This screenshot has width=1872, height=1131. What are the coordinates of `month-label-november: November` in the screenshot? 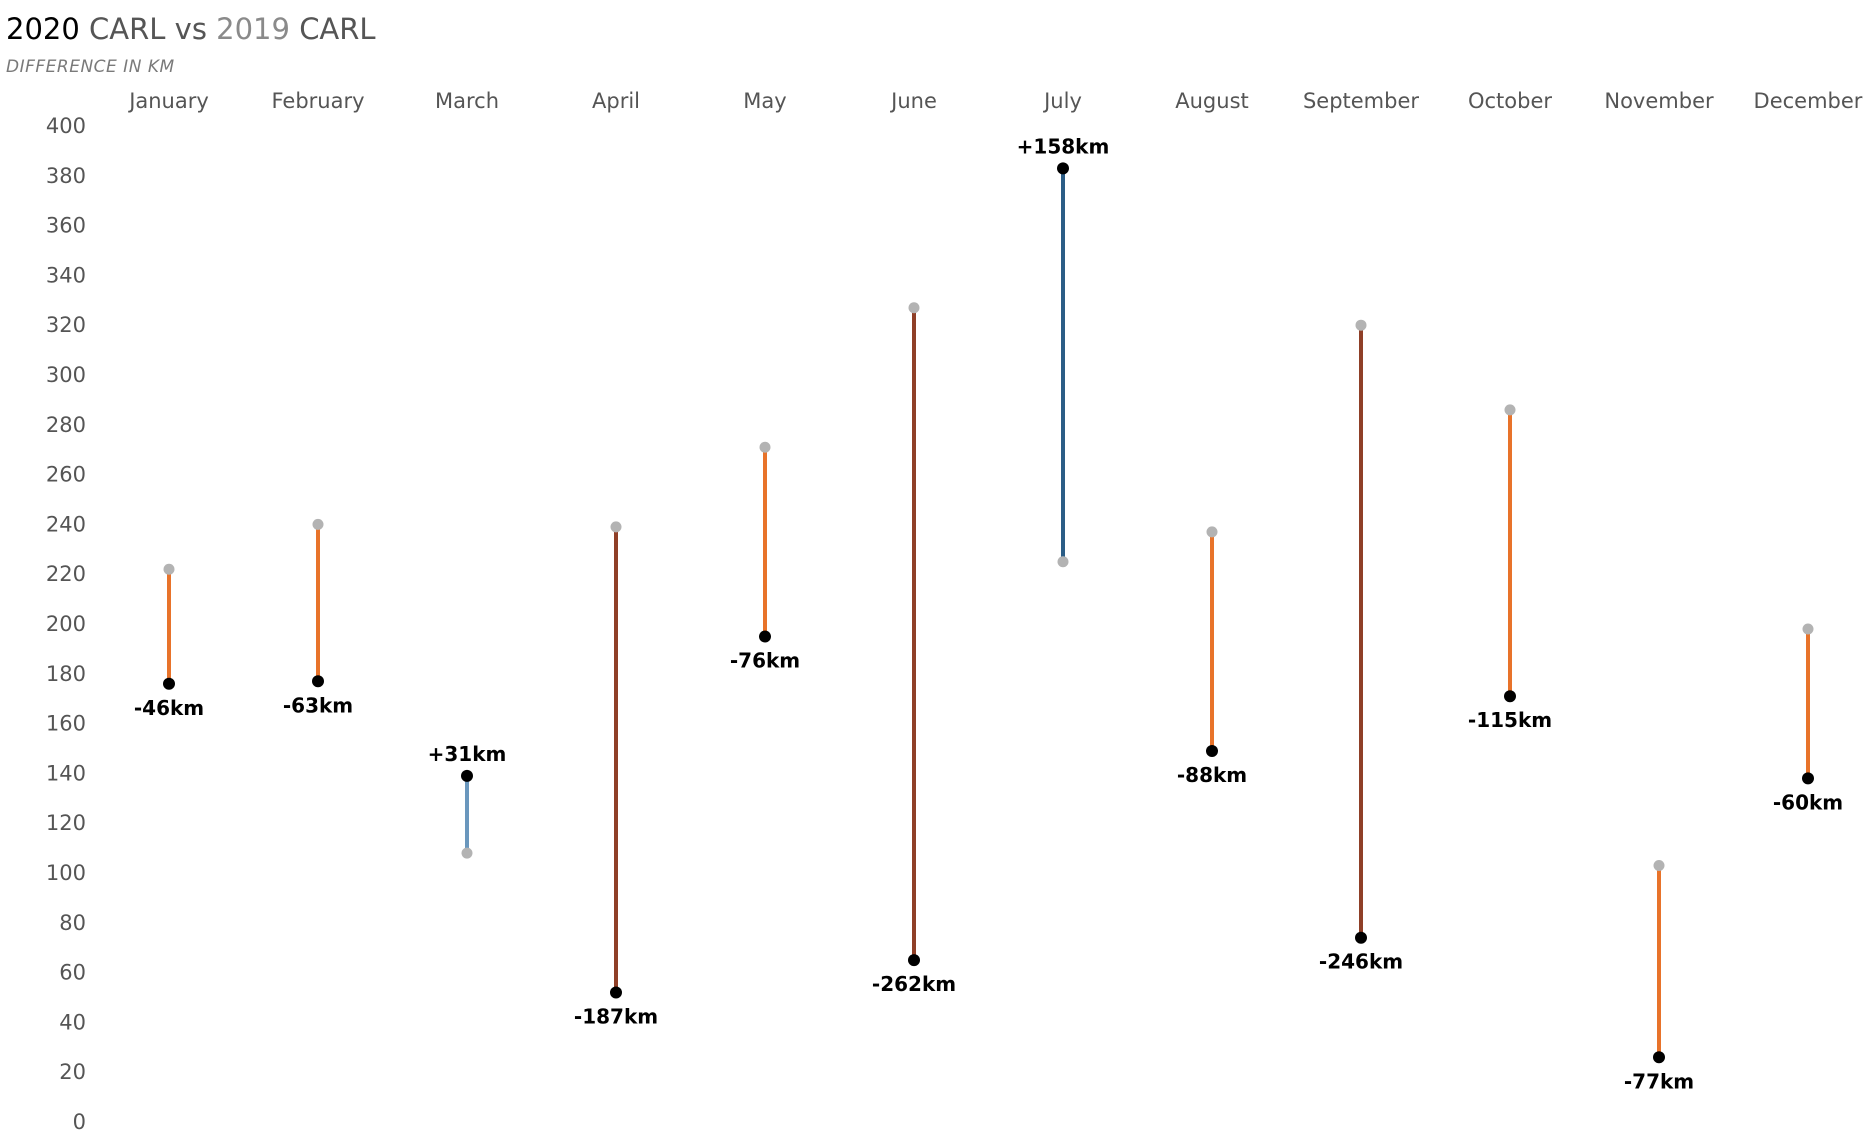 It's located at (1659, 101).